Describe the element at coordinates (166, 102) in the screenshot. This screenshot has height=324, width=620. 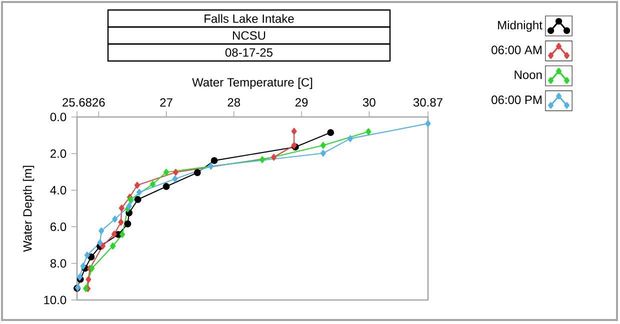
I see `x-tick-label: 27` at that location.